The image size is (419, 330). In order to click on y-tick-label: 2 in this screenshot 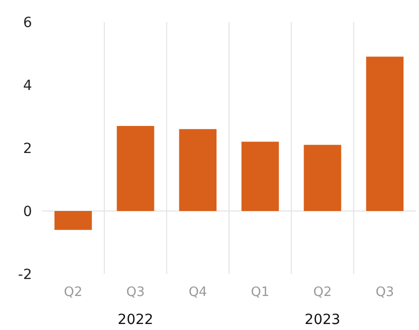, I will do `click(27, 148)`.